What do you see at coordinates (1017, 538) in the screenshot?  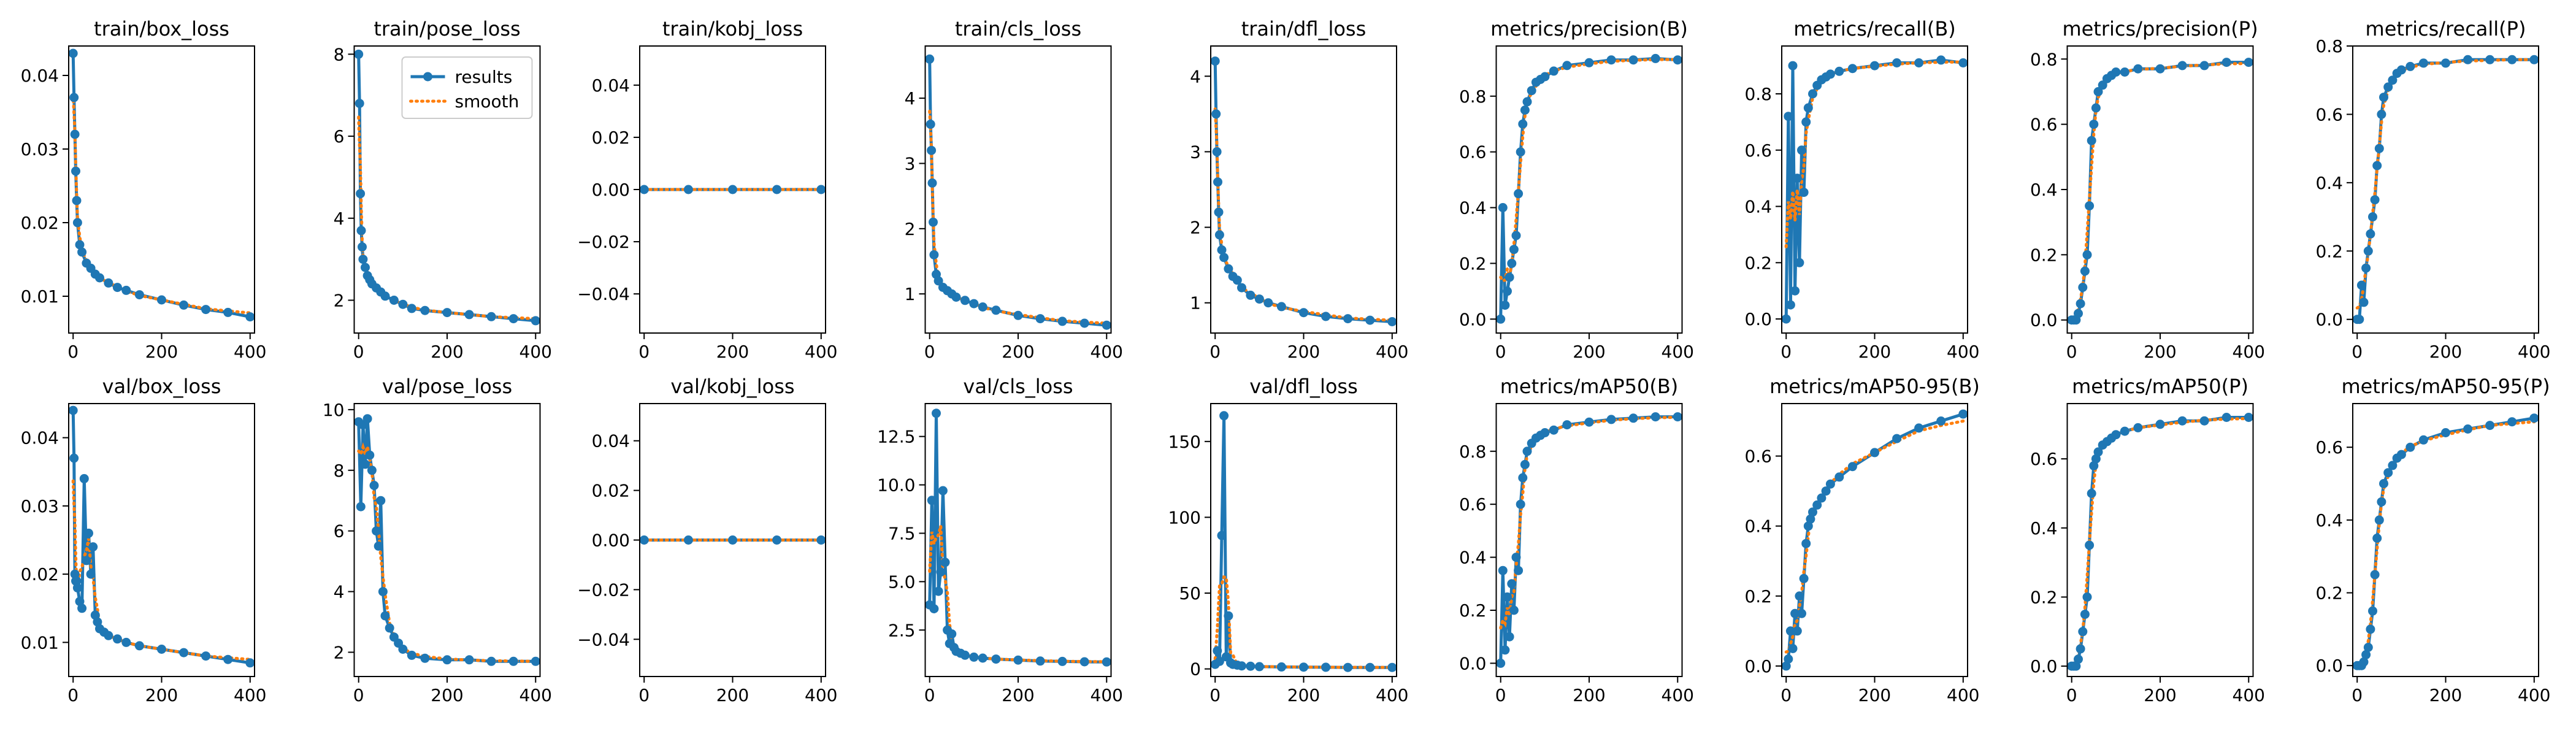 I see `results-line` at bounding box center [1017, 538].